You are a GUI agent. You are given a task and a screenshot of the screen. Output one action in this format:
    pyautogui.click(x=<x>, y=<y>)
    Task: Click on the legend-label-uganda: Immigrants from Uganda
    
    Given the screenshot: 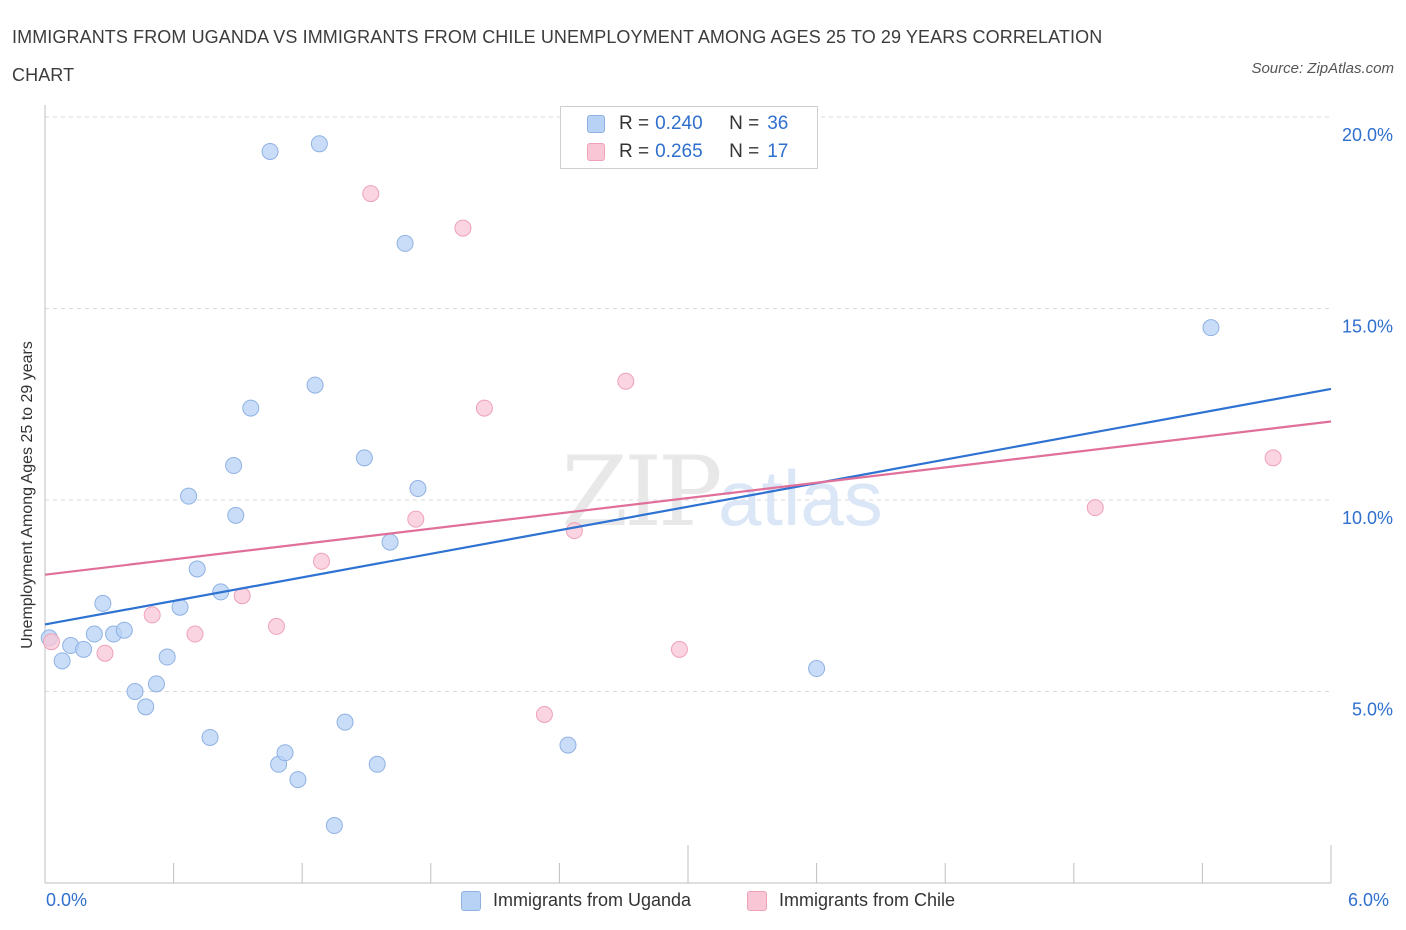 What is the action you would take?
    pyautogui.click(x=592, y=900)
    